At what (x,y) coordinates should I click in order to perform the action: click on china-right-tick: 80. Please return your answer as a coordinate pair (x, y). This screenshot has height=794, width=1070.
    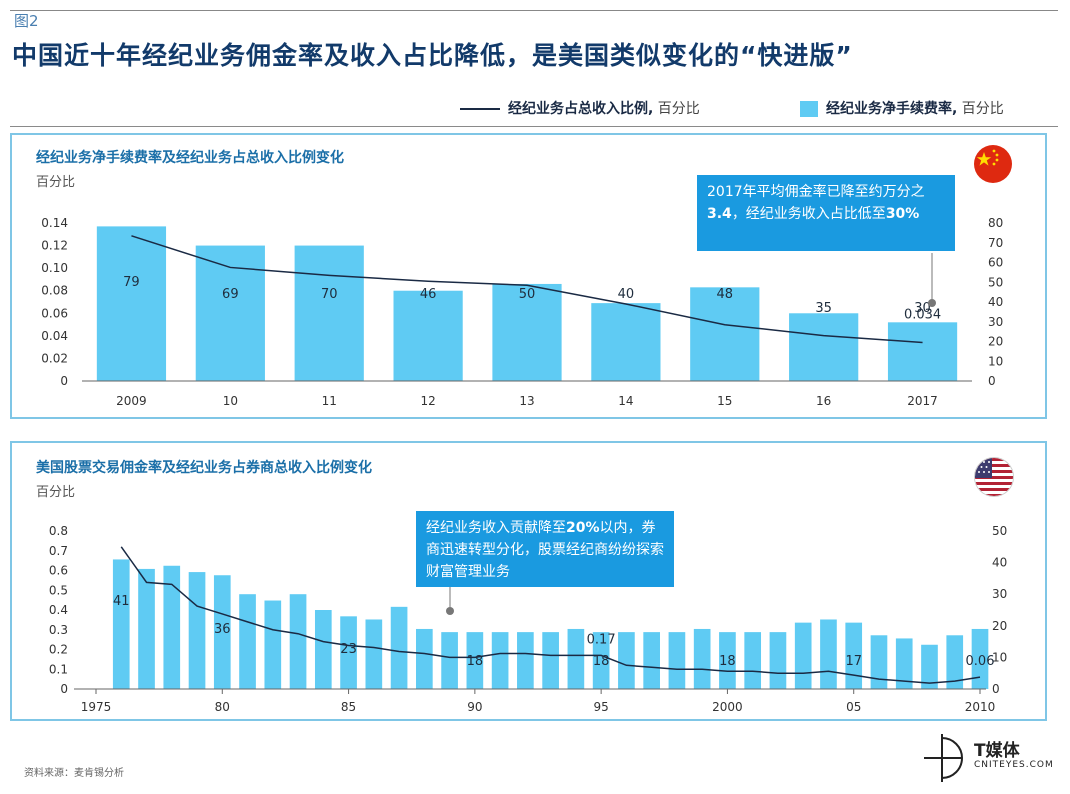
    Looking at the image, I should click on (995, 223).